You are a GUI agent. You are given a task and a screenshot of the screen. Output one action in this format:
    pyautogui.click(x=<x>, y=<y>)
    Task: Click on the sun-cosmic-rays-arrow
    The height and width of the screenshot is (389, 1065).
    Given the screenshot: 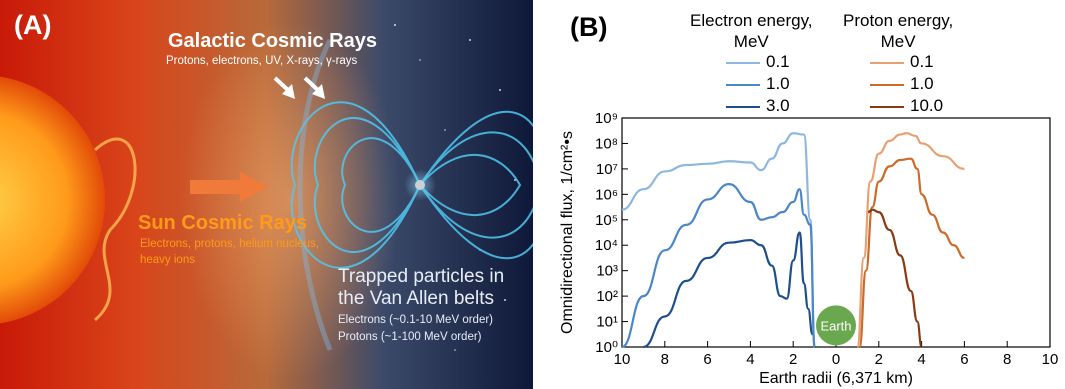 What is the action you would take?
    pyautogui.click(x=229, y=187)
    